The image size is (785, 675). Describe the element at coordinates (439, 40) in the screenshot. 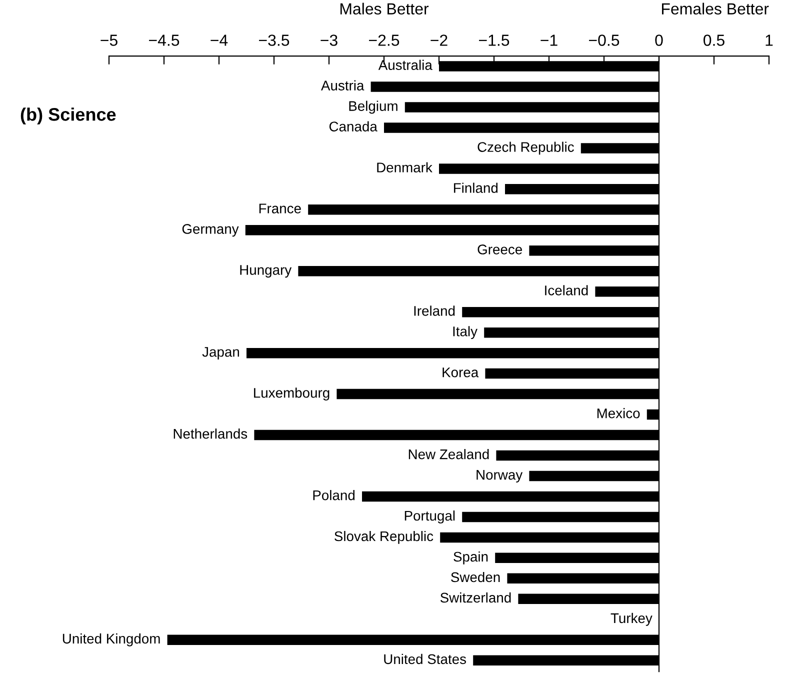

I see `x-tick-label: −2` at that location.